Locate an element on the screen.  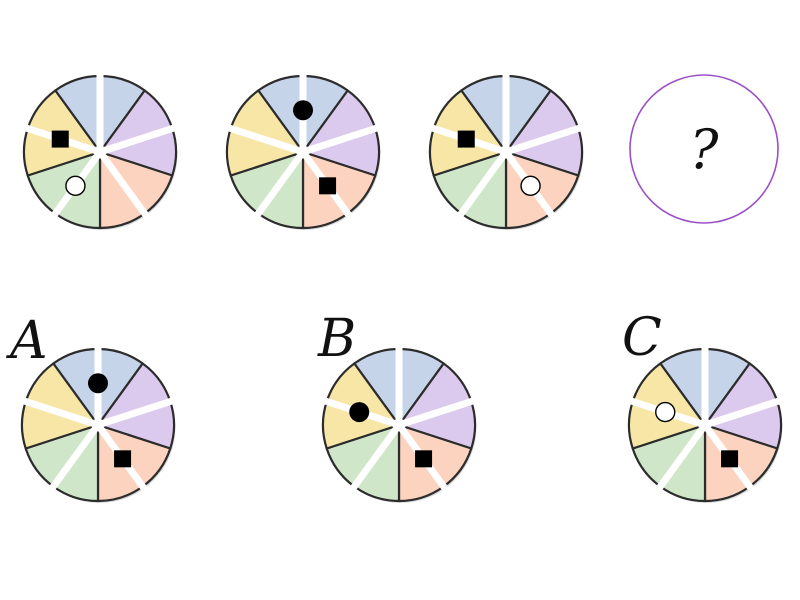
option-a-wheel is located at coordinates (98, 424).